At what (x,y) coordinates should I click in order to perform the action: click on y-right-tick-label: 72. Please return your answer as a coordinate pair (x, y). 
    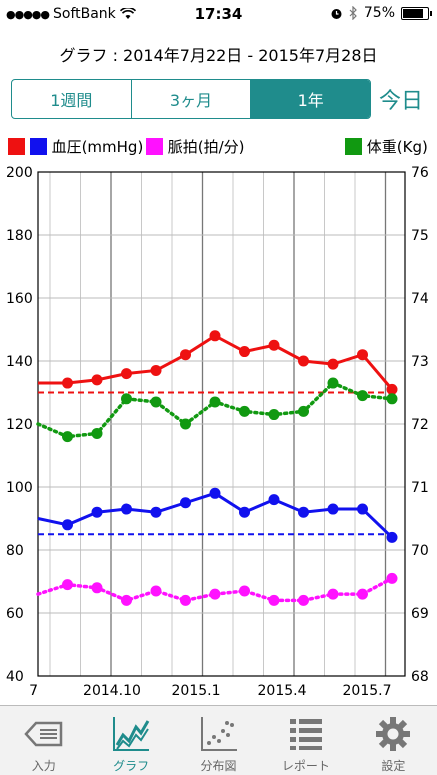
    Looking at the image, I should click on (420, 425).